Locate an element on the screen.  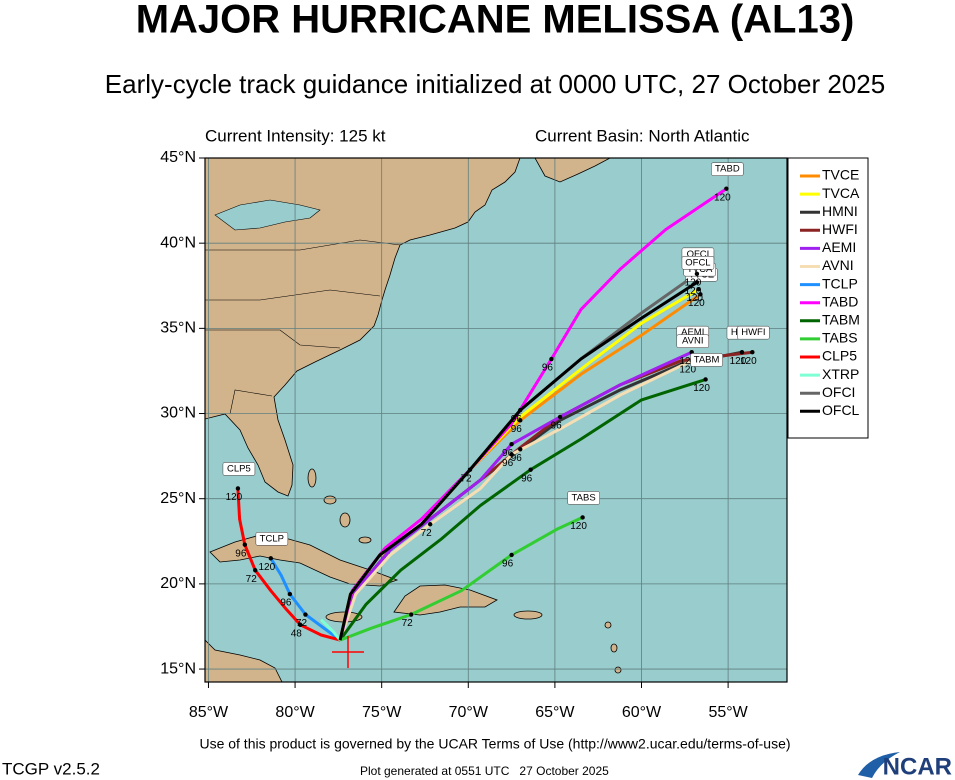
puerto-rico is located at coordinates (528, 615).